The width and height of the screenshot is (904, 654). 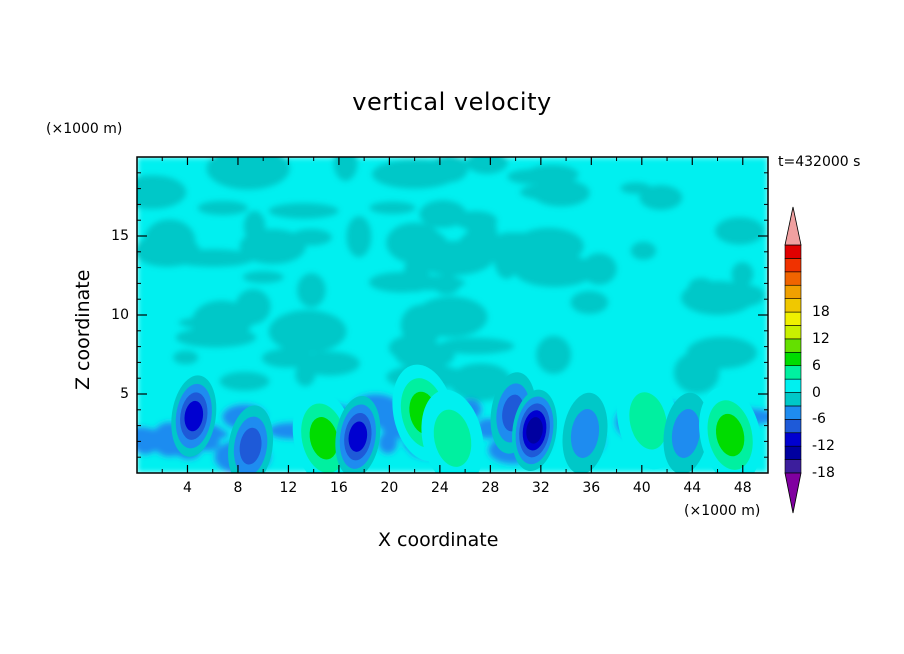 I want to click on colorbar-tick-label: -6, so click(x=819, y=419).